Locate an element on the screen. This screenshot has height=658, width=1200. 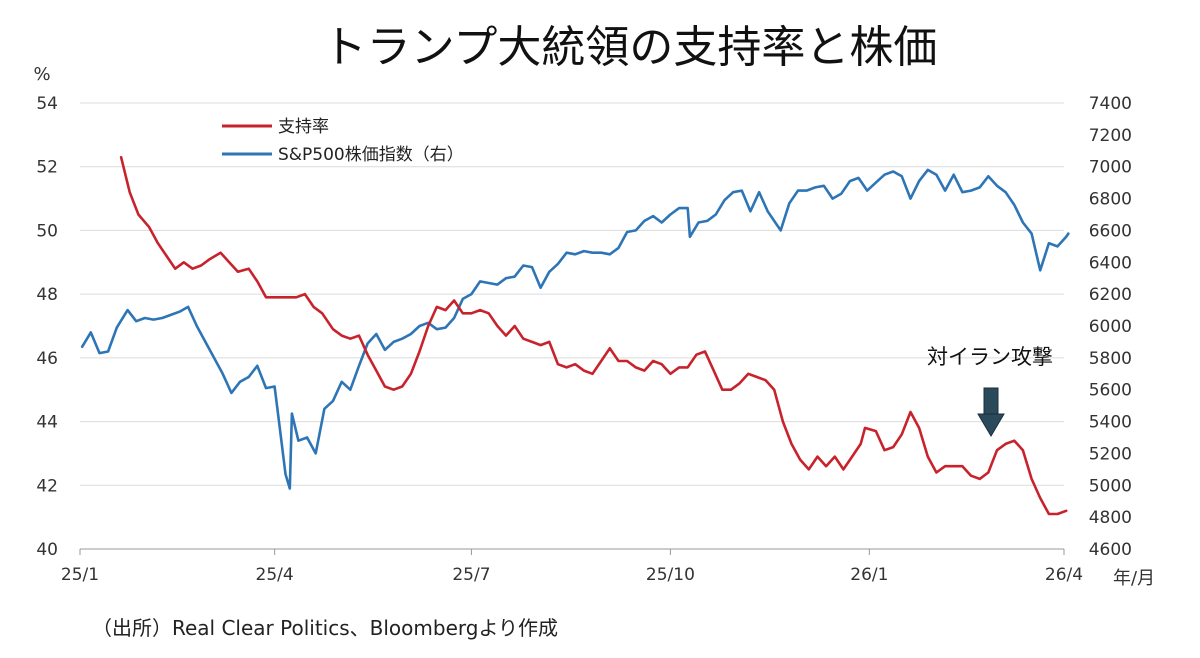
right-axis-tick-label: 5600 is located at coordinates (1110, 391).